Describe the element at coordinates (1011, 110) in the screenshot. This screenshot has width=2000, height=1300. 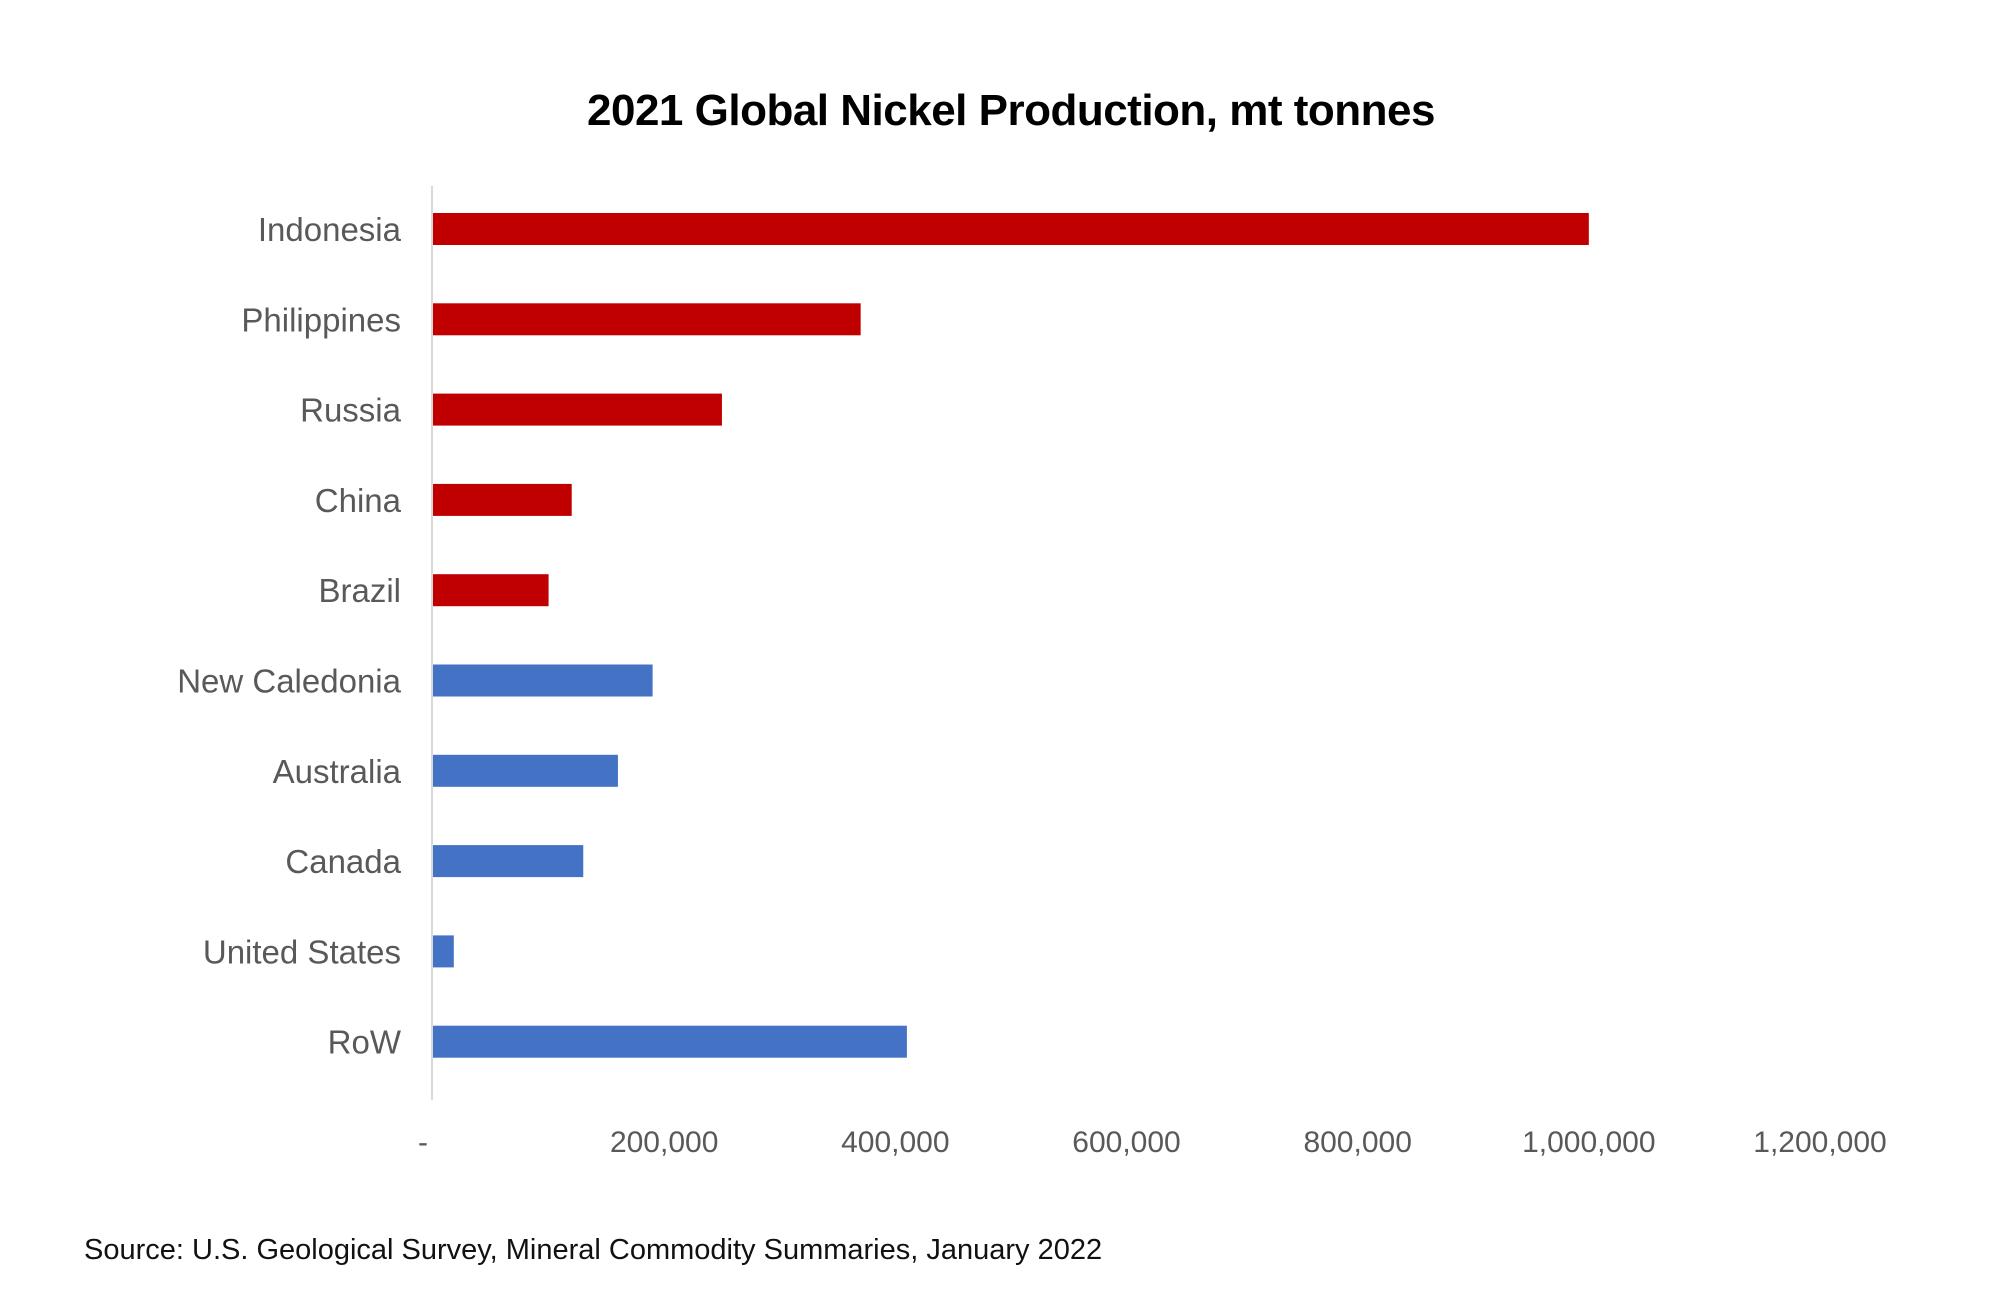
I see `chart-title: 2021 Global Nickel Production, mt tonnes` at that location.